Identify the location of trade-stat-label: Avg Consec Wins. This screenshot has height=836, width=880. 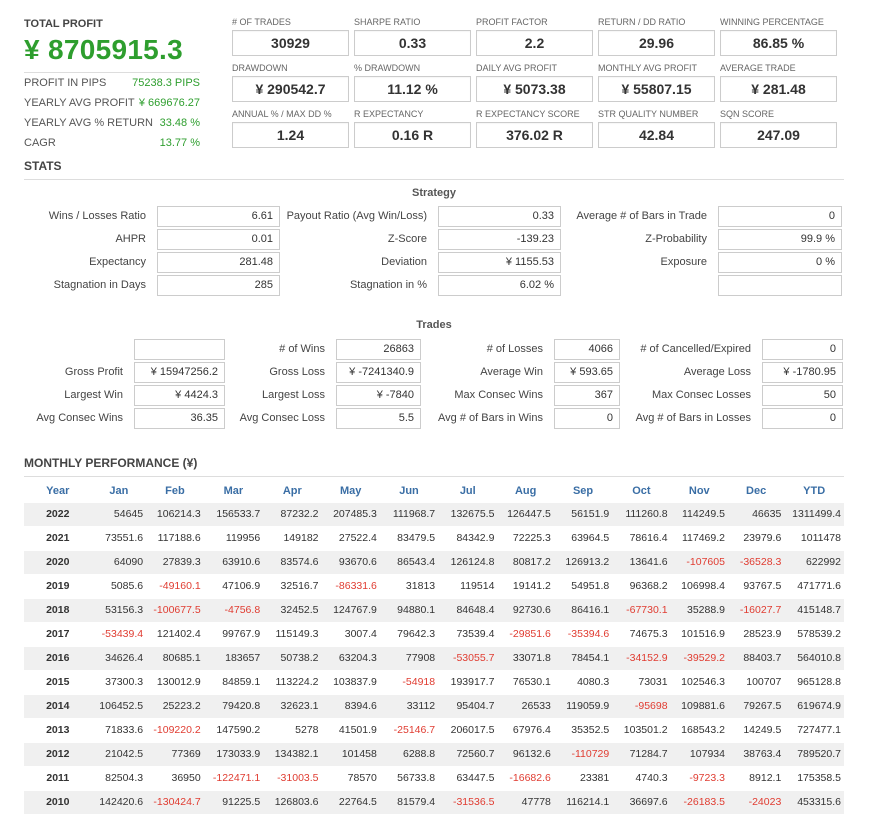
(79, 418).